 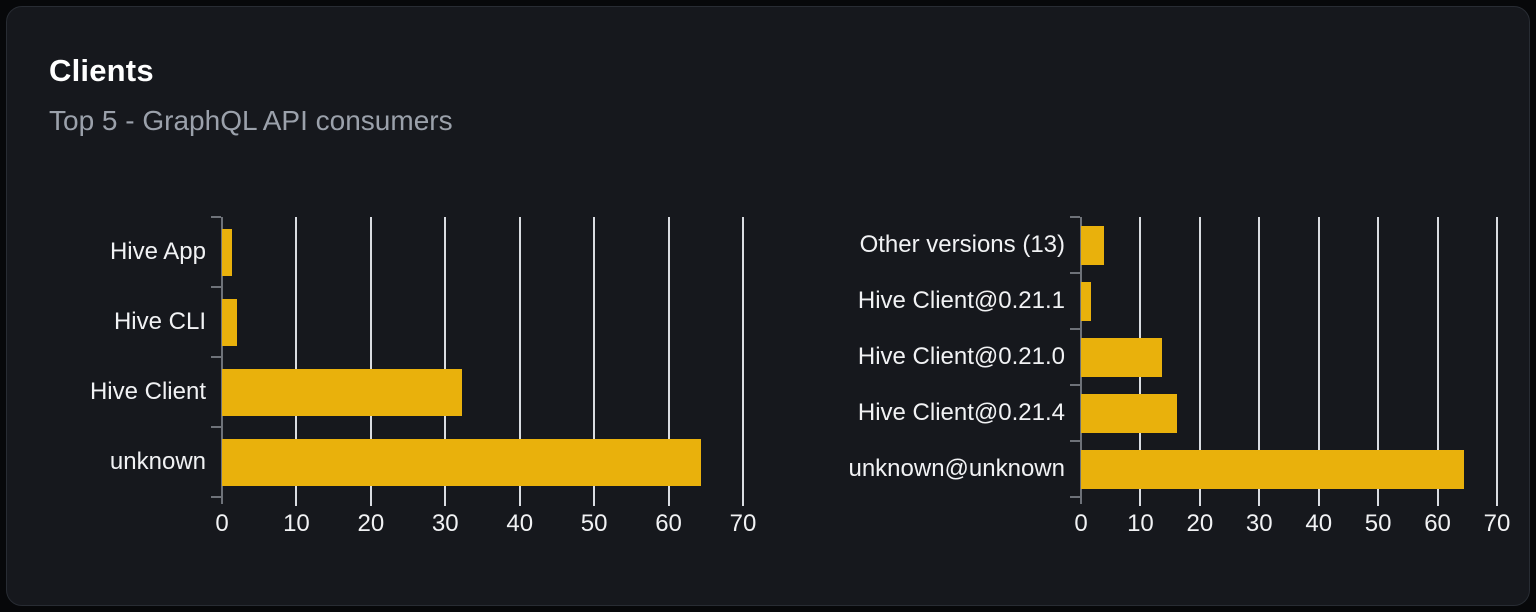 I want to click on category-label: Hive Client@0.21.0, so click(x=961, y=356).